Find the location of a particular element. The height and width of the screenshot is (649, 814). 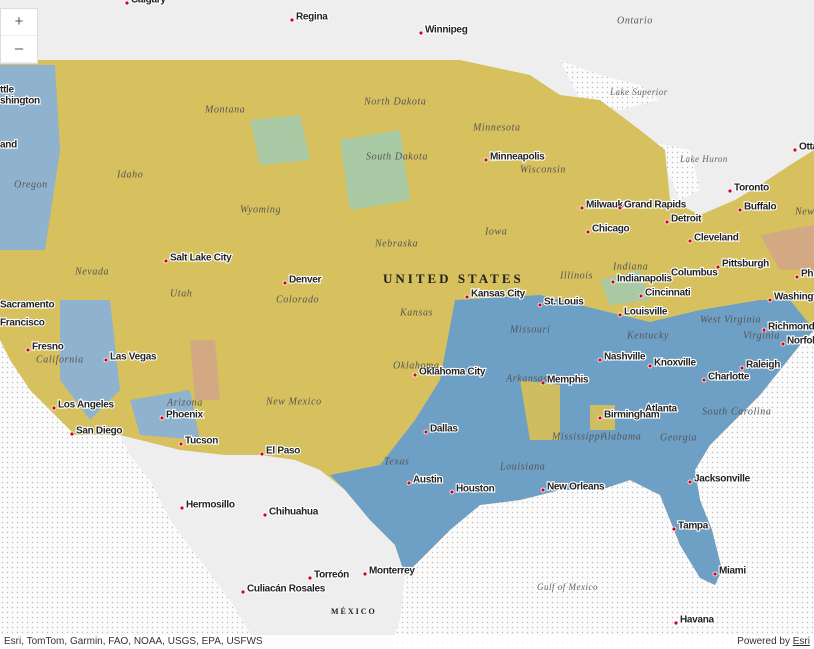

city-label: Culiacán Rosales is located at coordinates (286, 589).